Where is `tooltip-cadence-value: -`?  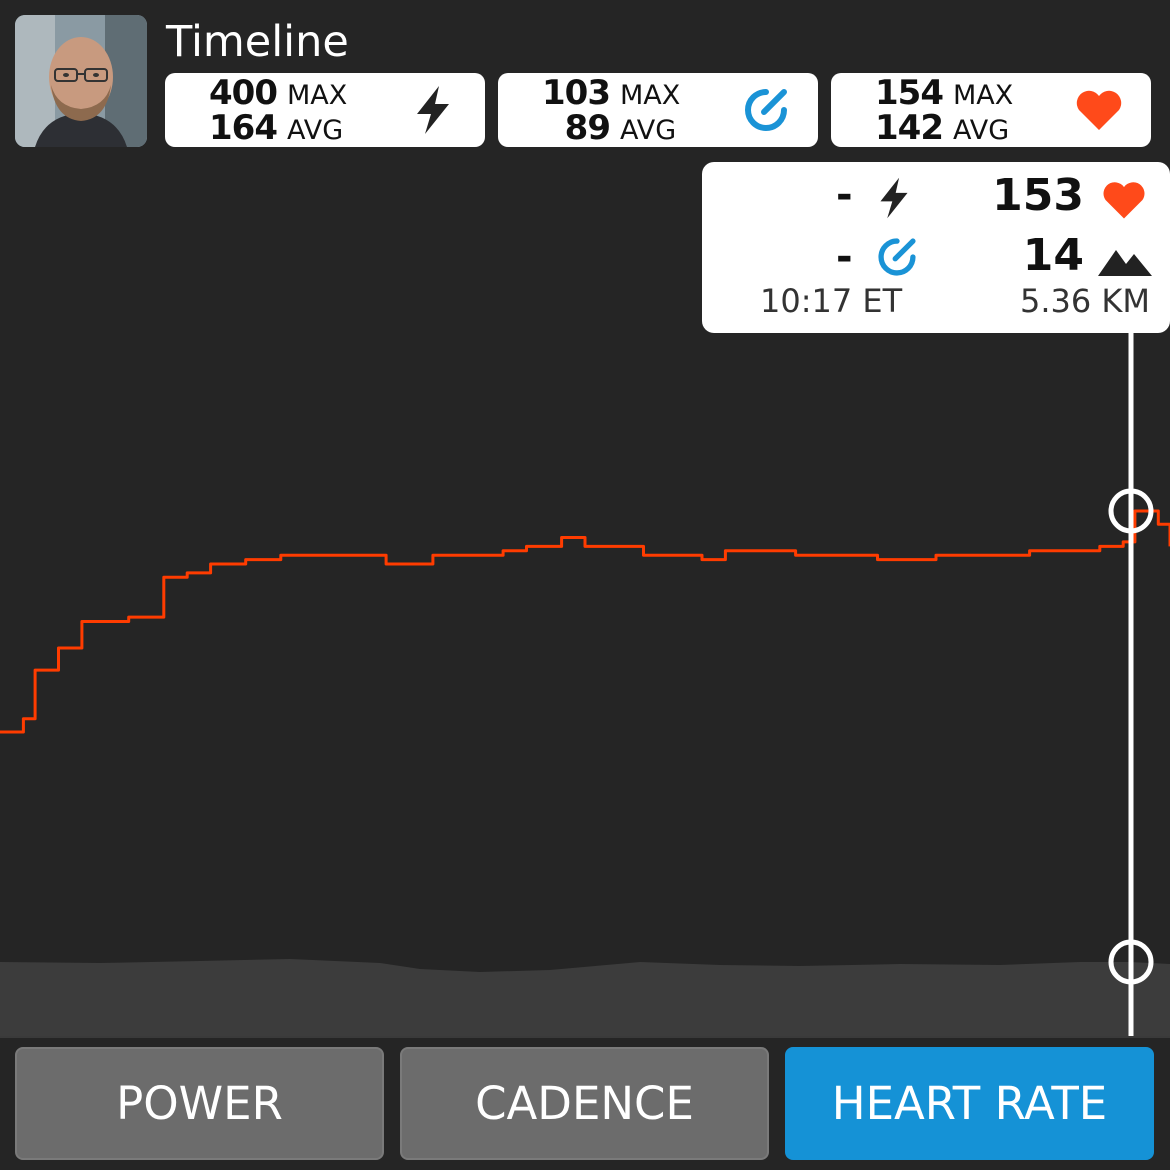 tooltip-cadence-value: - is located at coordinates (844, 257).